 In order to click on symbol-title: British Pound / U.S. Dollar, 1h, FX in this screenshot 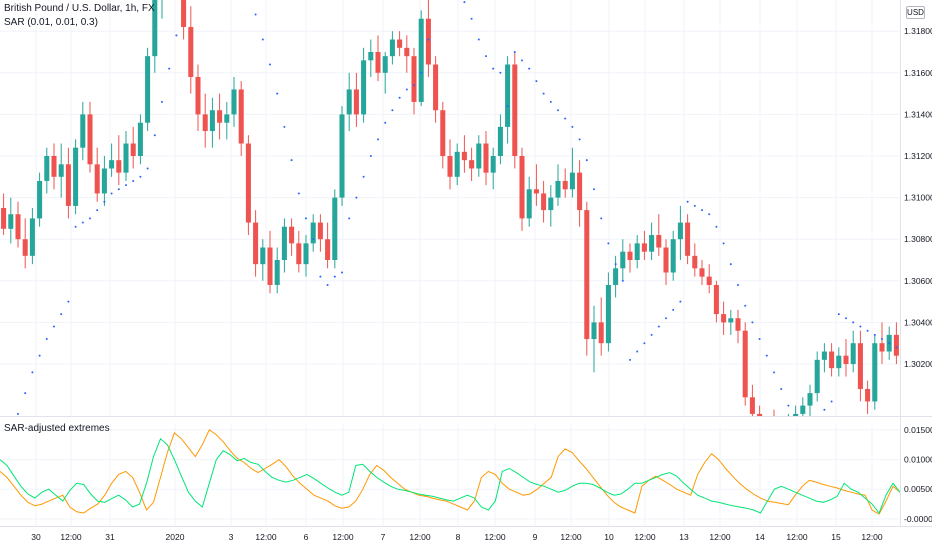, I will do `click(79, 8)`.